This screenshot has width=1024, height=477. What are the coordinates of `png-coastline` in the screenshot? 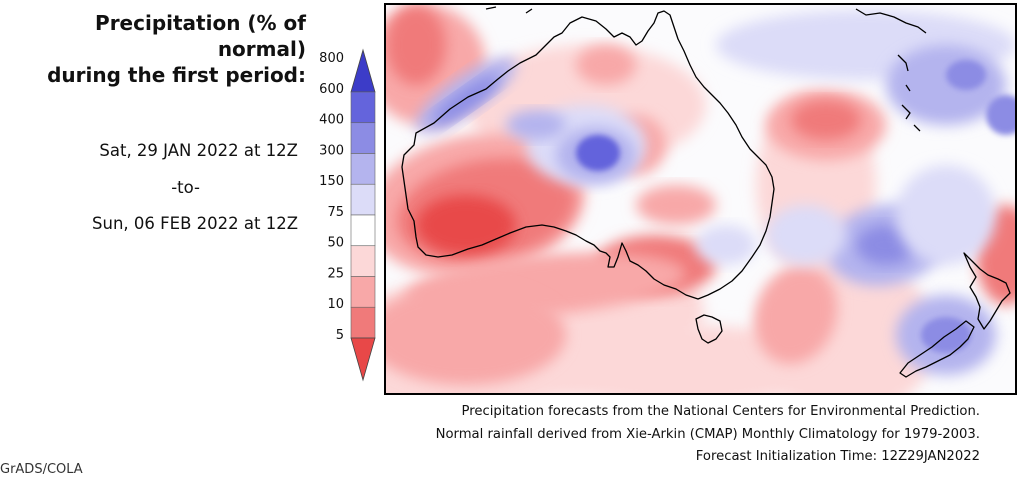 It's located at (891, 64).